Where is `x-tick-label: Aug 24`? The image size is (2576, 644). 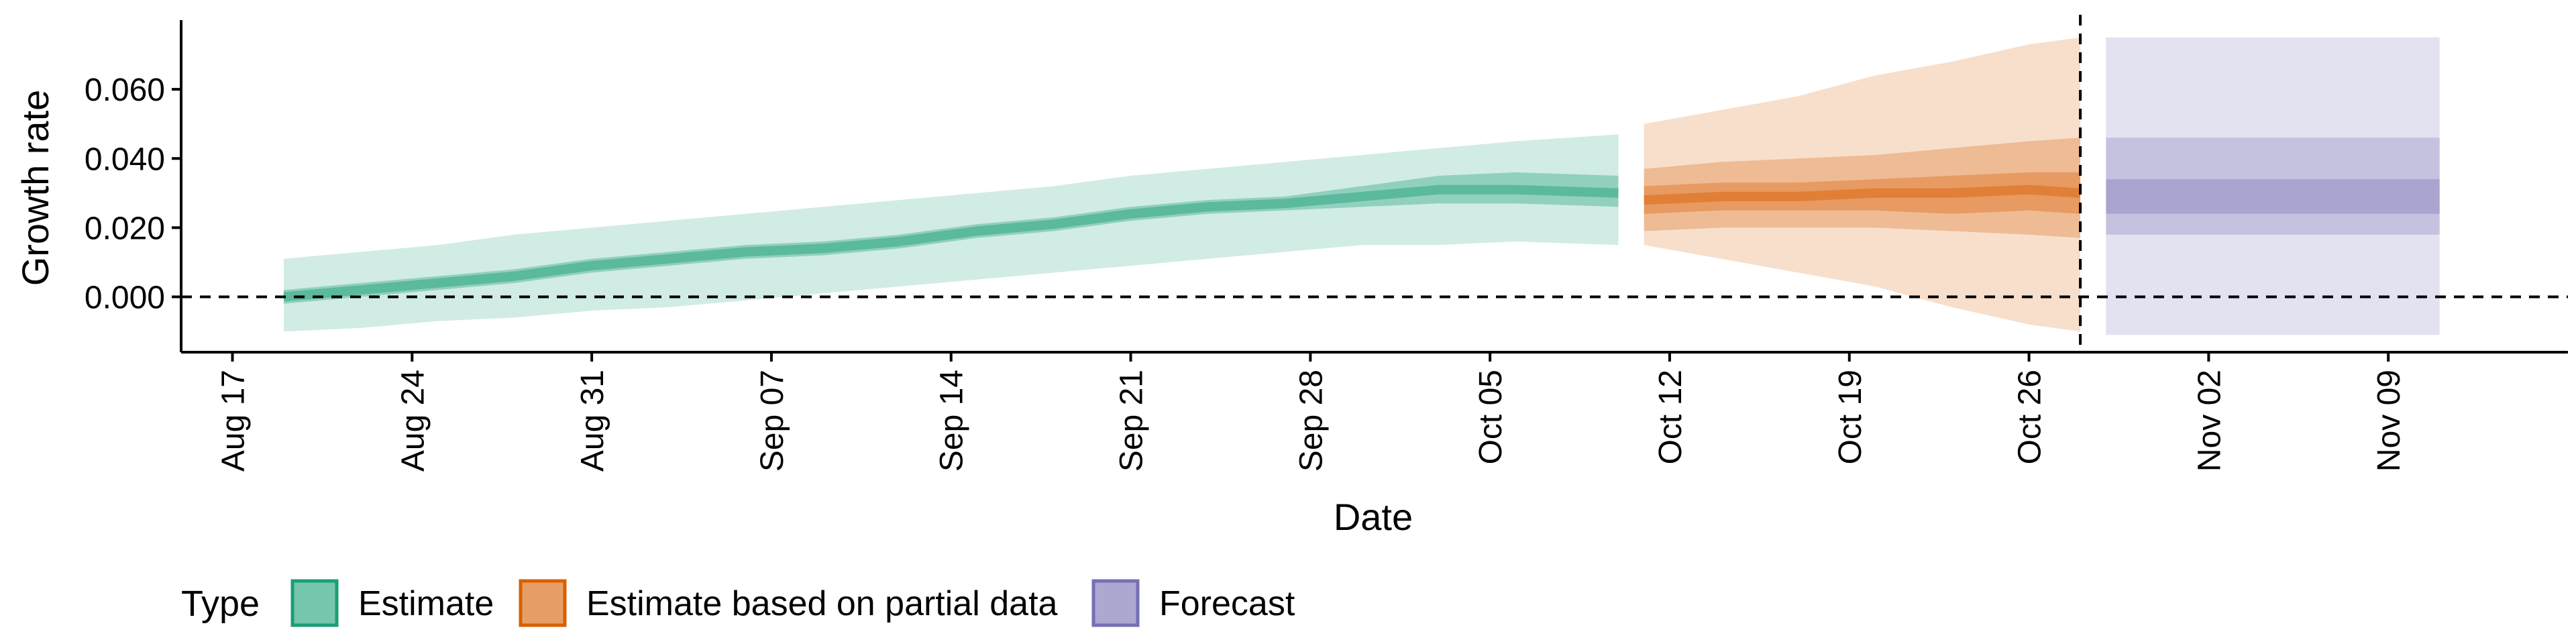 x-tick-label: Aug 24 is located at coordinates (413, 421).